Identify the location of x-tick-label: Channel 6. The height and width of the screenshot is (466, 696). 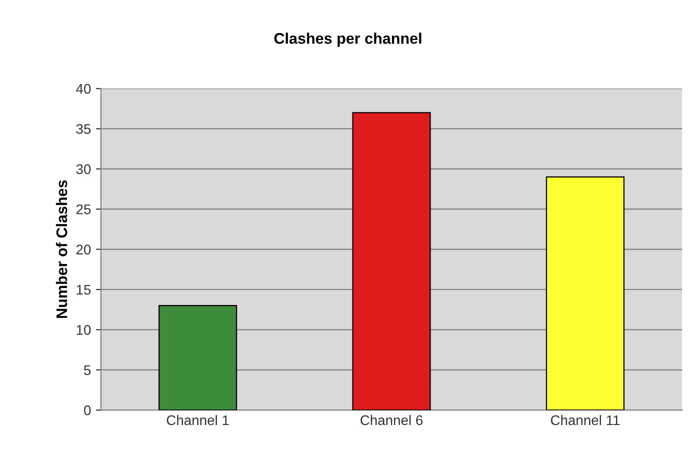
(391, 420).